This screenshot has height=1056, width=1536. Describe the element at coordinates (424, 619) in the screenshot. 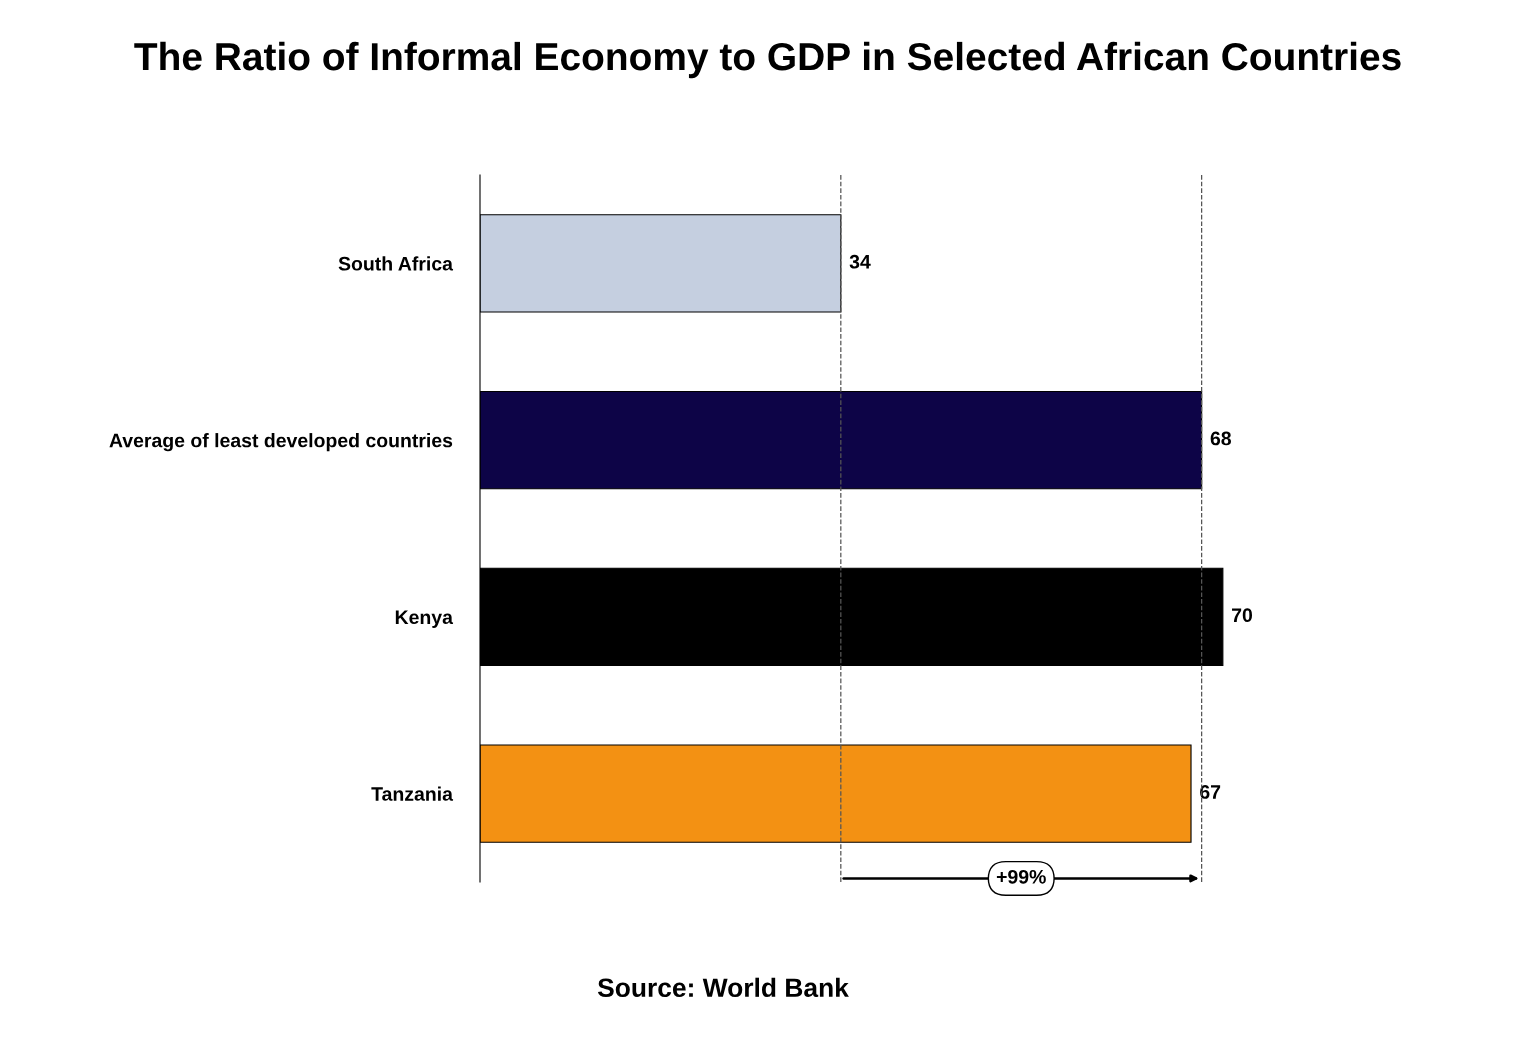

I see `y-tick-label: Kenya` at that location.